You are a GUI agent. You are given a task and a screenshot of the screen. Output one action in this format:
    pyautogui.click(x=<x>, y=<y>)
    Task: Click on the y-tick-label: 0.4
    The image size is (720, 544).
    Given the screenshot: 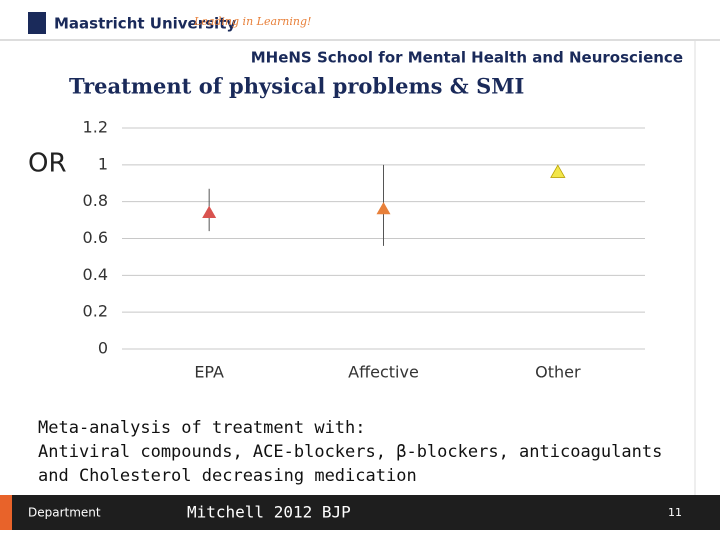 What is the action you would take?
    pyautogui.click(x=95, y=274)
    